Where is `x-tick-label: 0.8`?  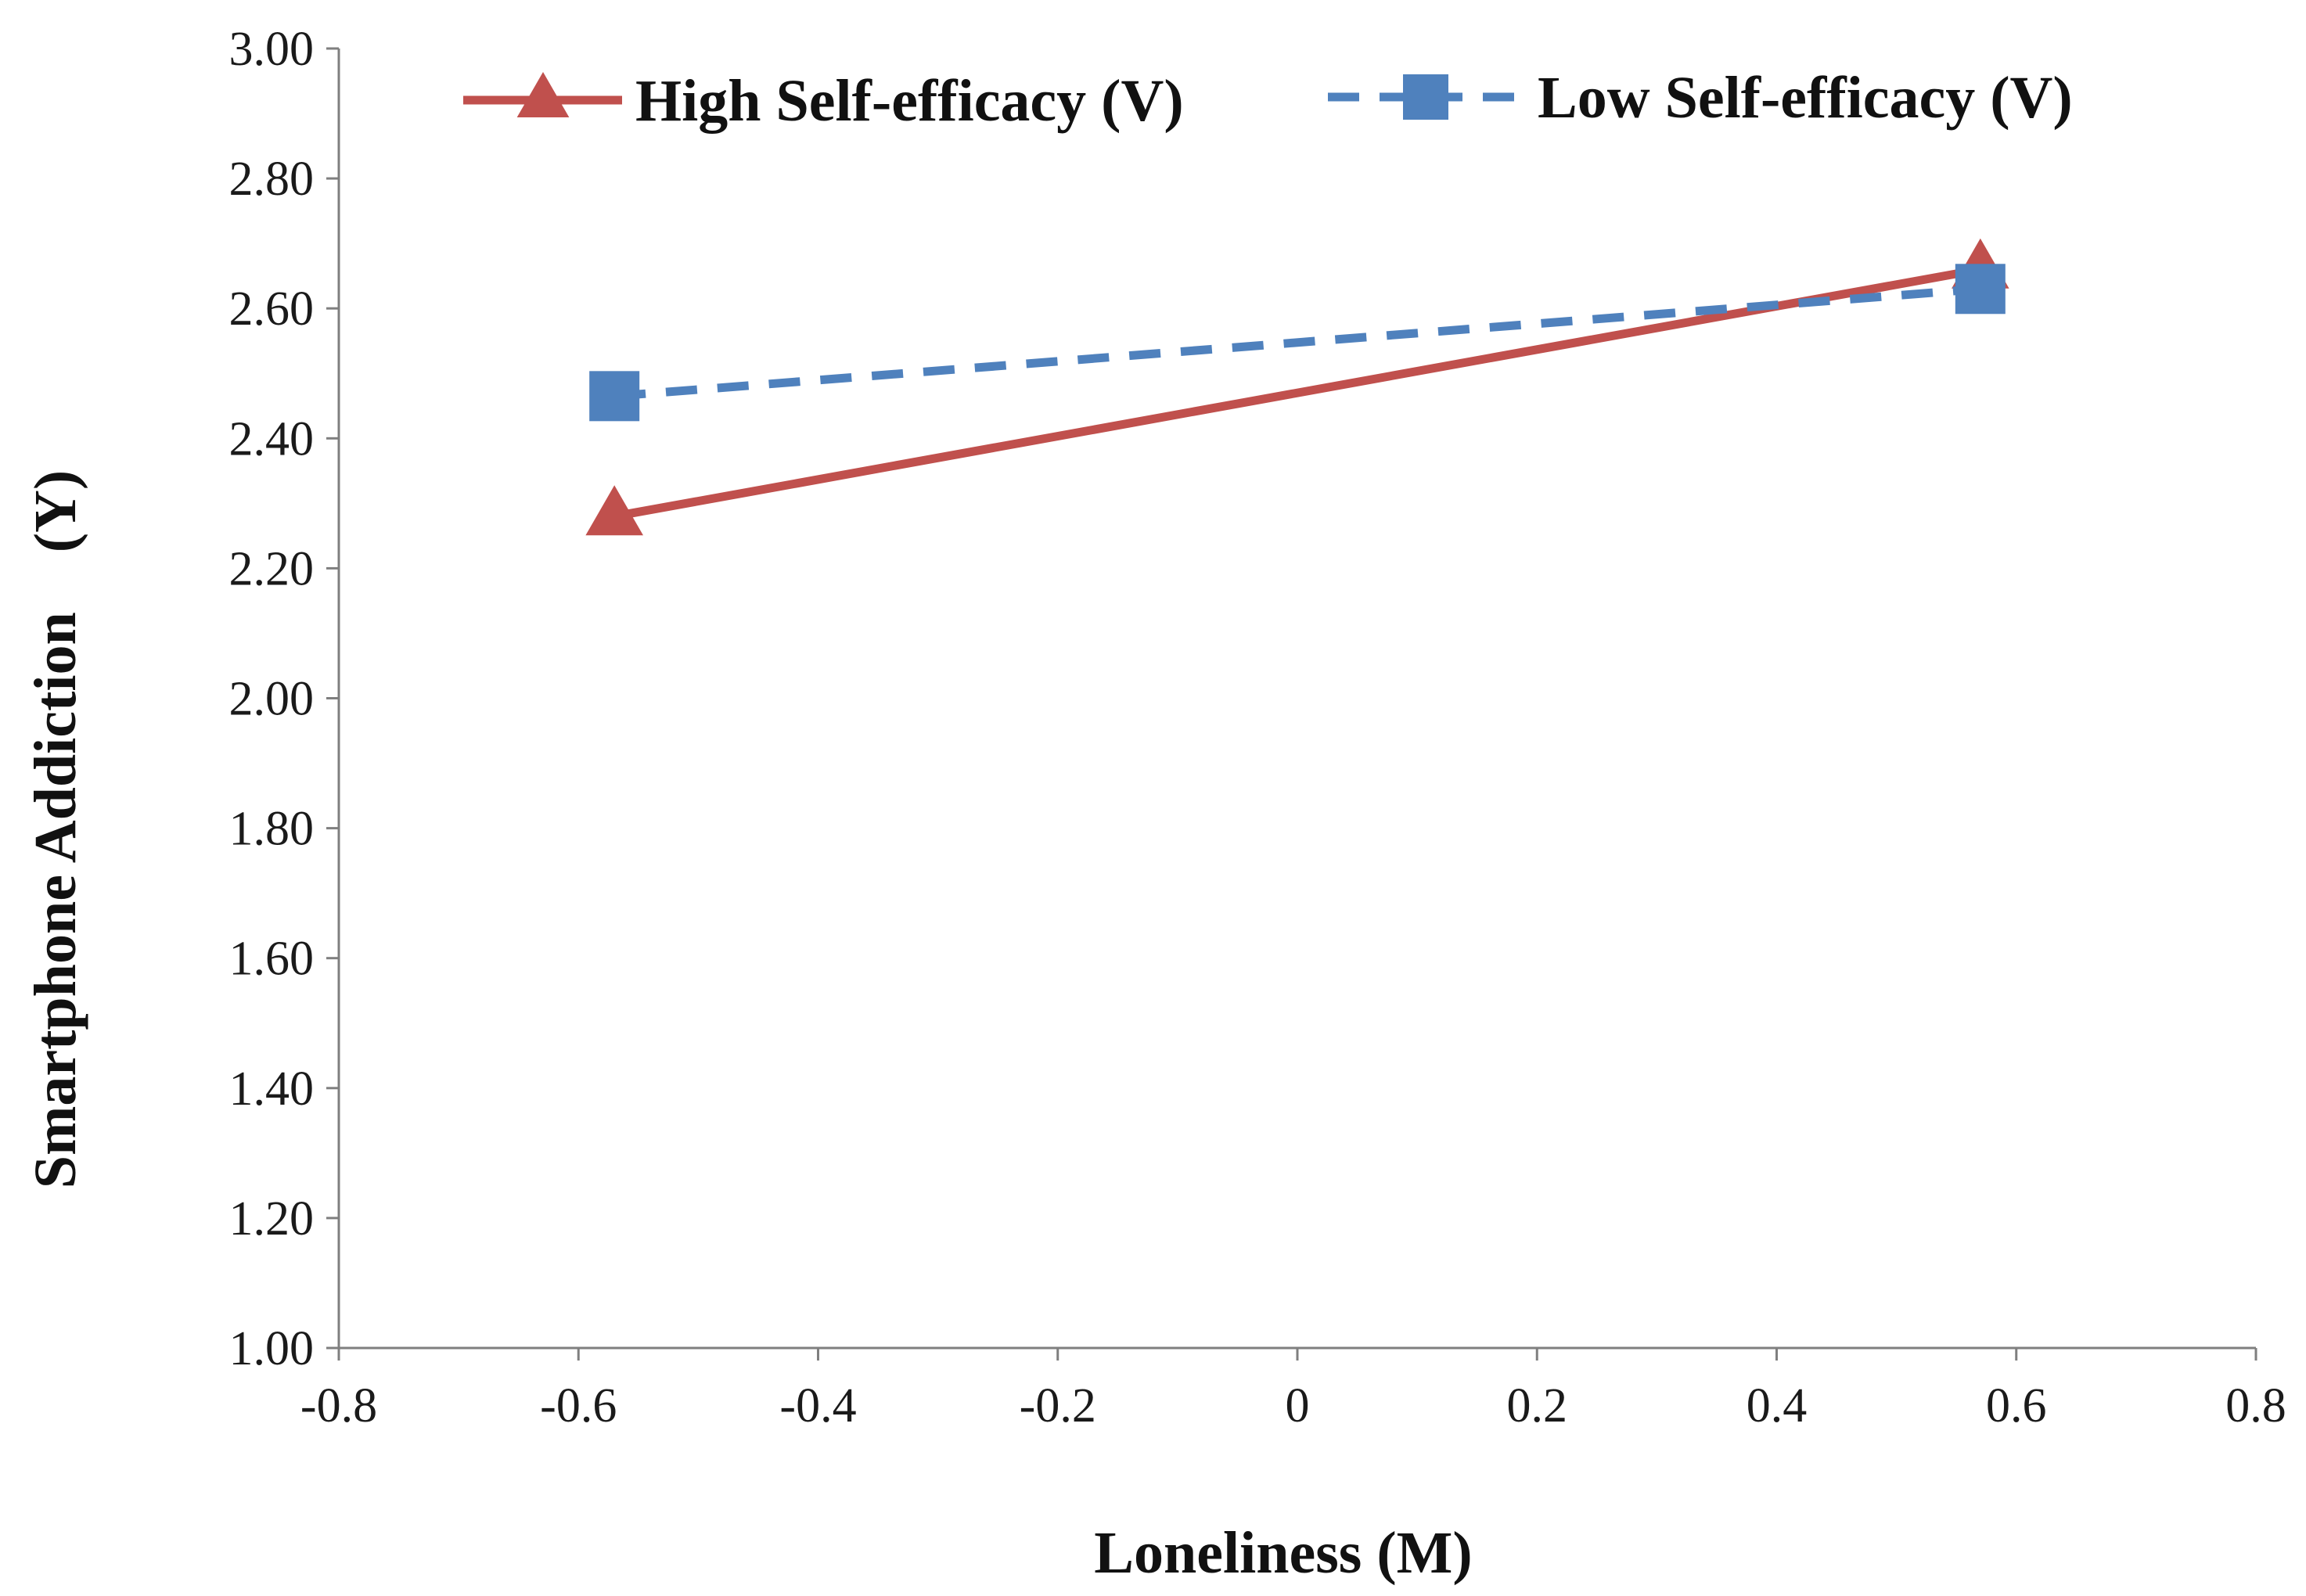 x-tick-label: 0.8 is located at coordinates (2255, 1405).